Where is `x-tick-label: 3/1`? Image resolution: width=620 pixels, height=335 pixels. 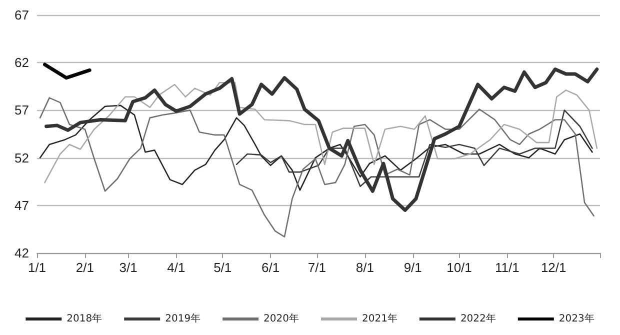 x-tick-label: 3/1 is located at coordinates (128, 267).